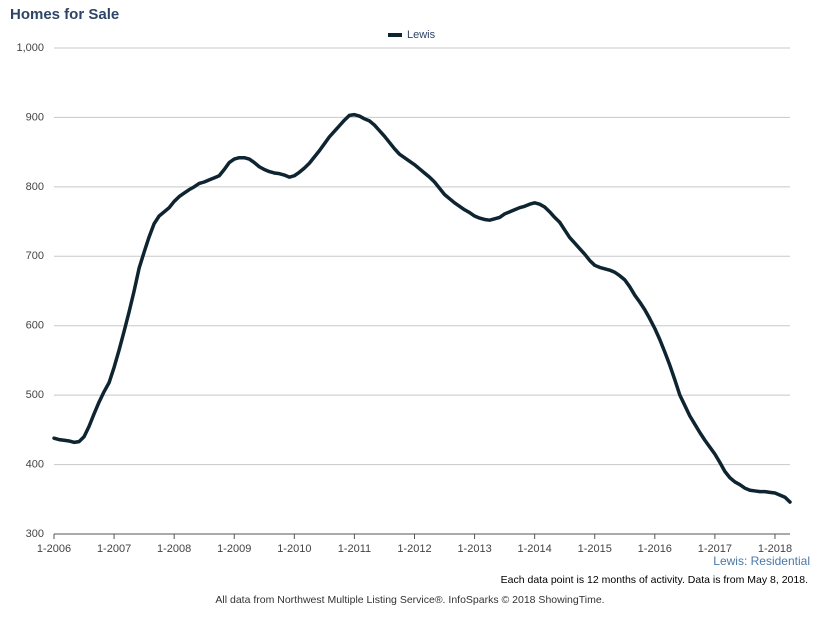 This screenshot has height=621, width=827. What do you see at coordinates (761, 561) in the screenshot?
I see `annotation: Lewis: Residential` at bounding box center [761, 561].